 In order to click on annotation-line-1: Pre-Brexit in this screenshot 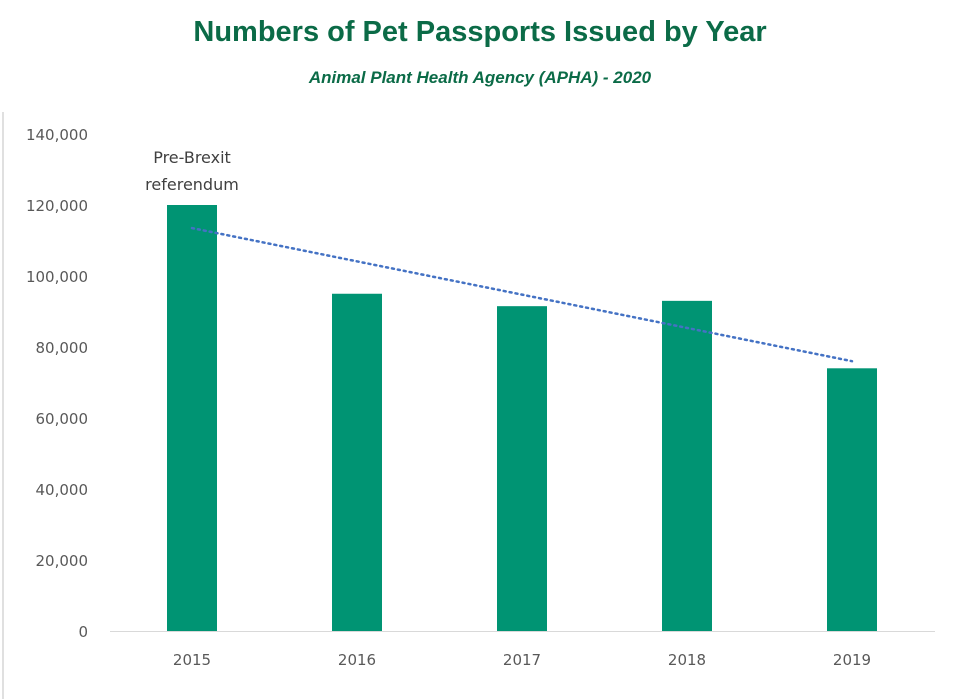, I will do `click(192, 157)`.